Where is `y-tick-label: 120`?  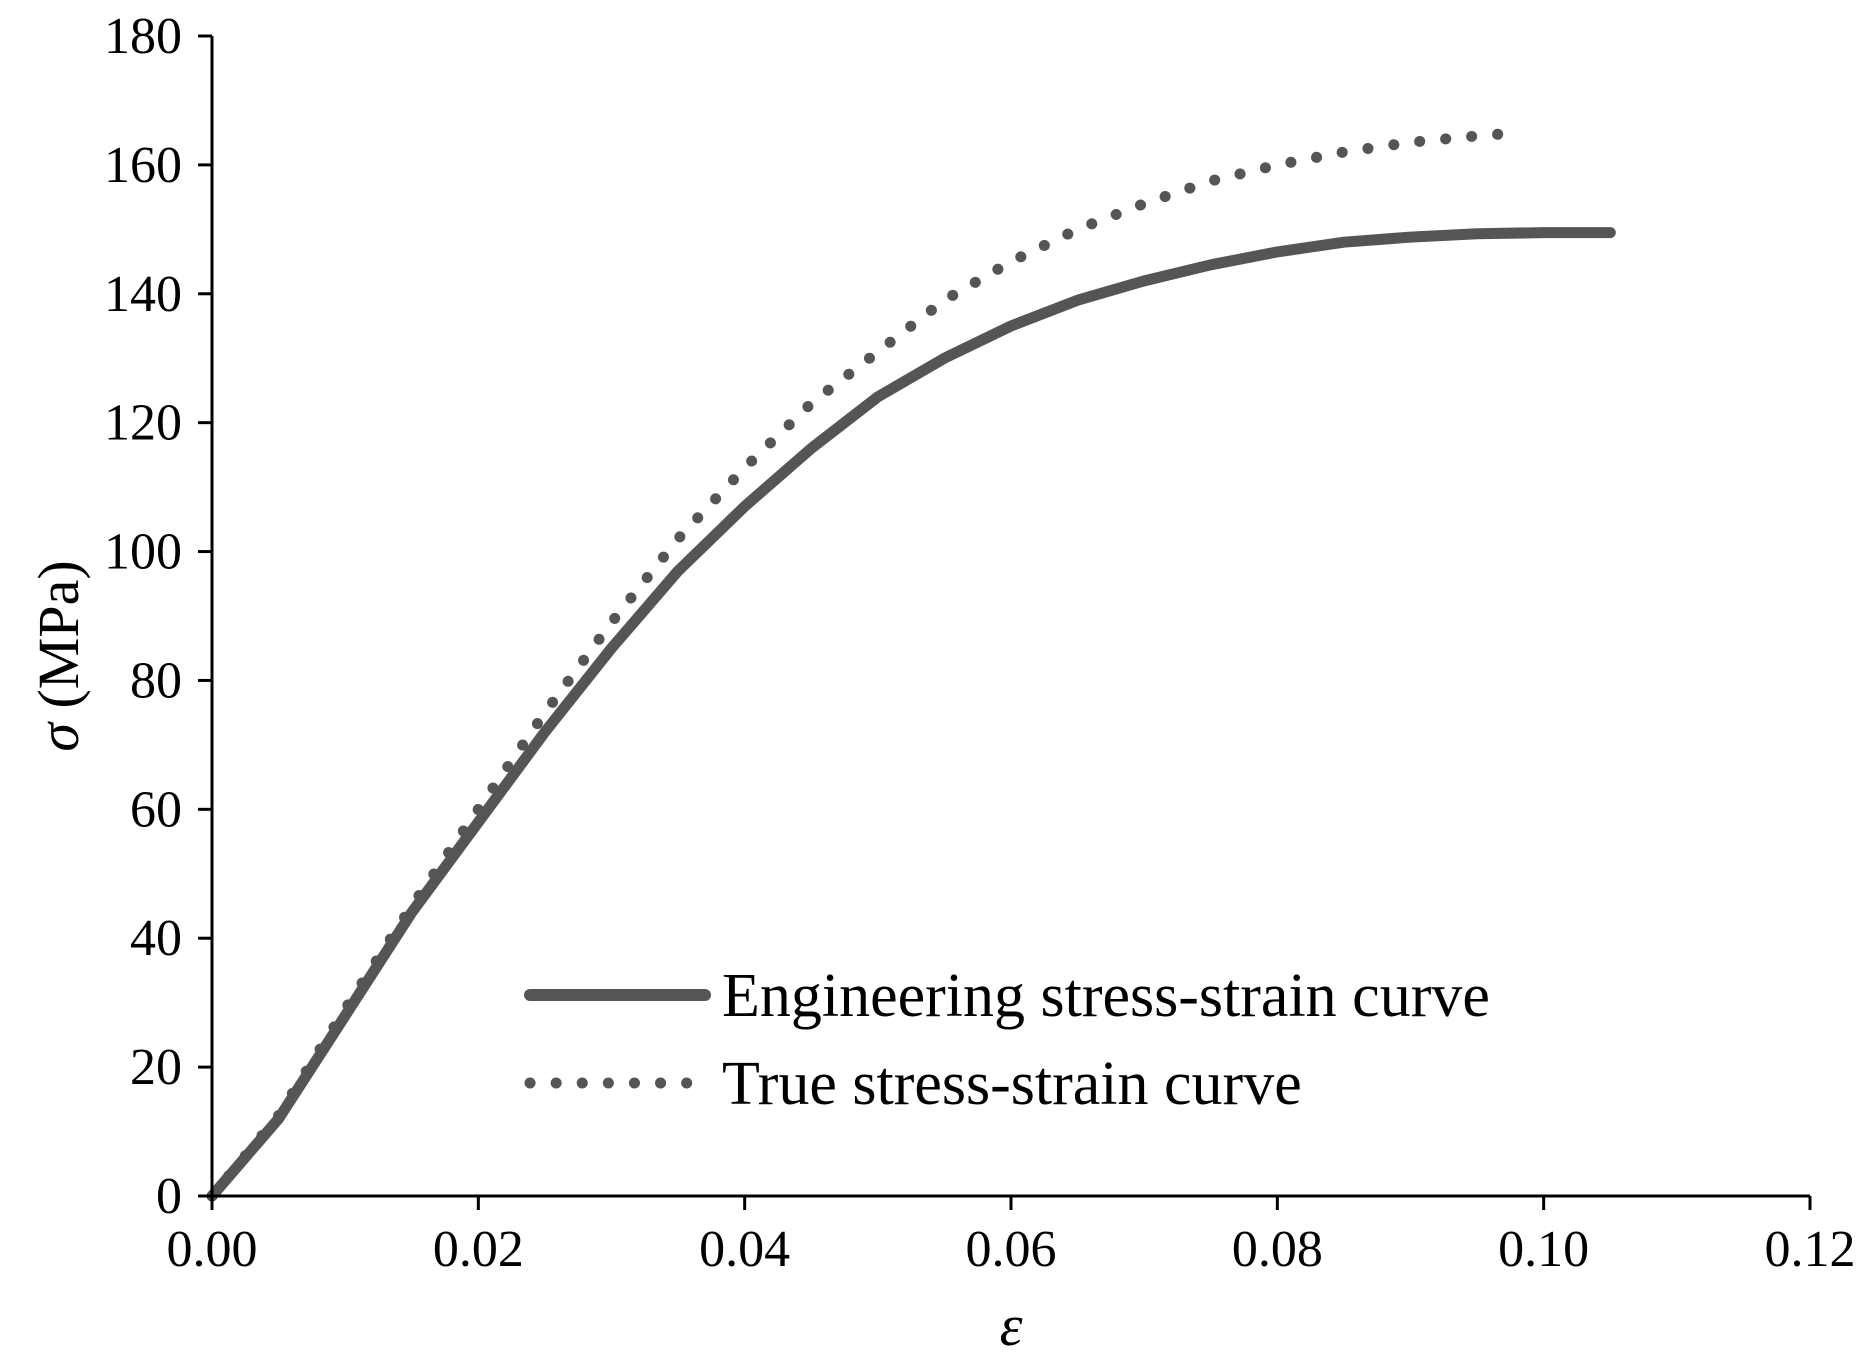
y-tick-label: 120 is located at coordinates (143, 423).